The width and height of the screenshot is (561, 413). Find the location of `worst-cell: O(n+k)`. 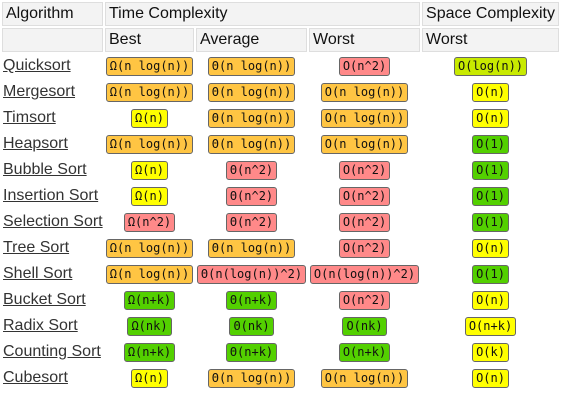

worst-cell: O(n+k) is located at coordinates (364, 352).